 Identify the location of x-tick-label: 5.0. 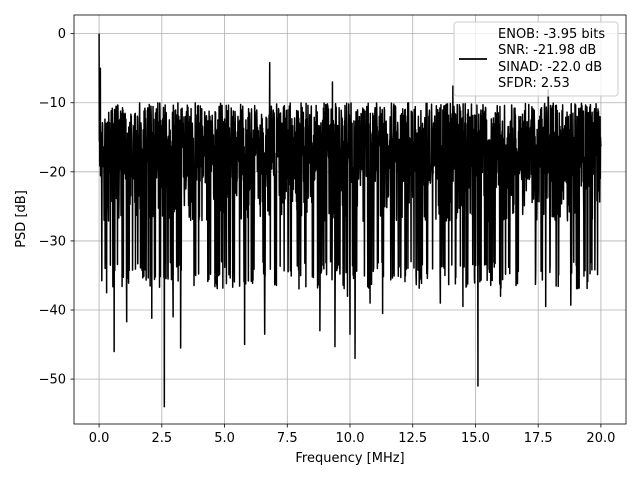
(224, 438).